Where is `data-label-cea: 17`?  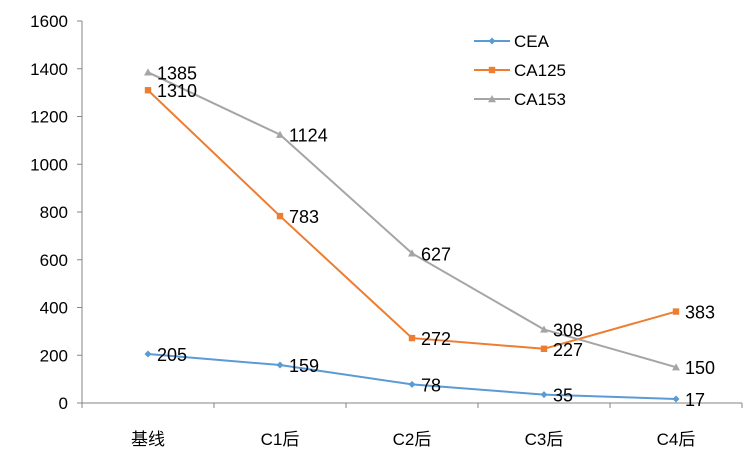
data-label-cea: 17 is located at coordinates (695, 400).